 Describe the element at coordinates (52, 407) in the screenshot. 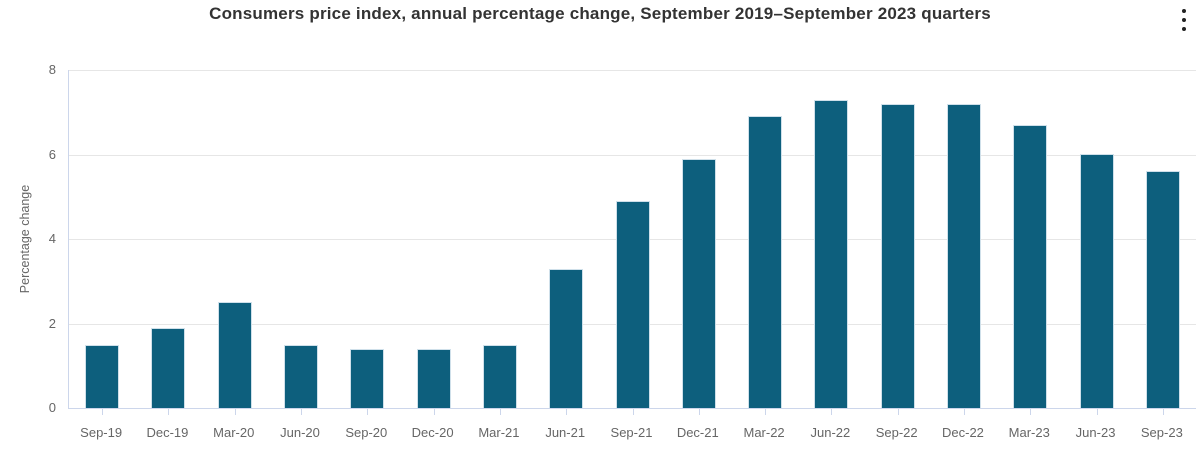

I see `y-axis-tick-label: 0` at that location.